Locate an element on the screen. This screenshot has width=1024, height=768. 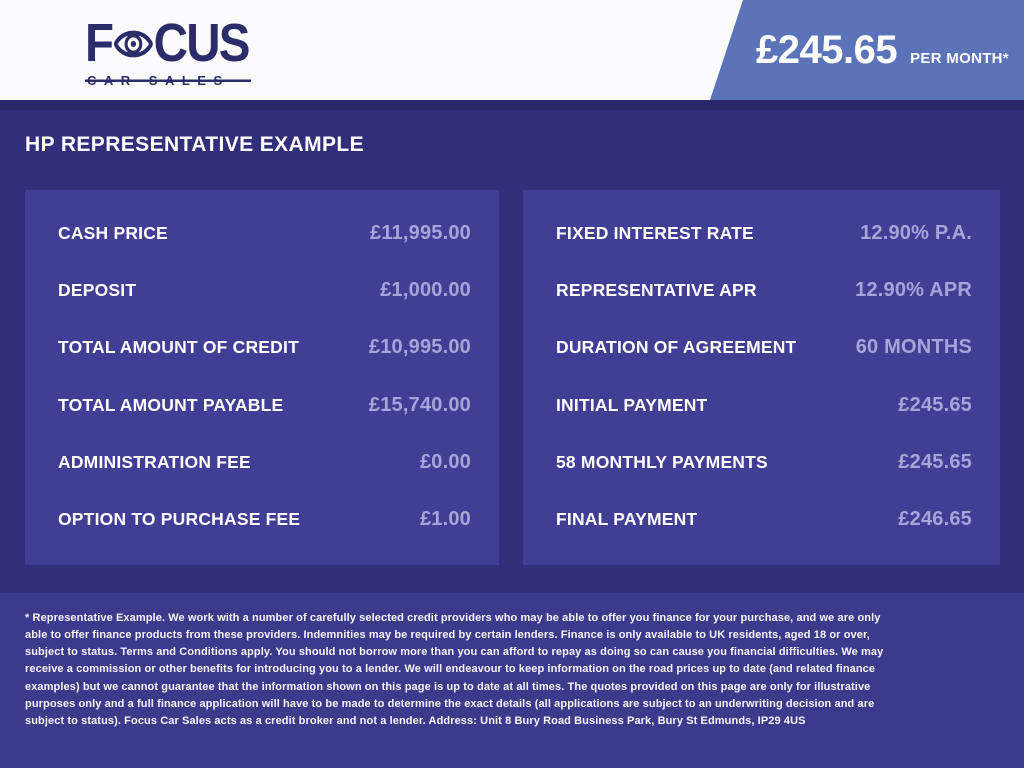
brand-logo: F CUS CAR SALES is located at coordinates (170, 51).